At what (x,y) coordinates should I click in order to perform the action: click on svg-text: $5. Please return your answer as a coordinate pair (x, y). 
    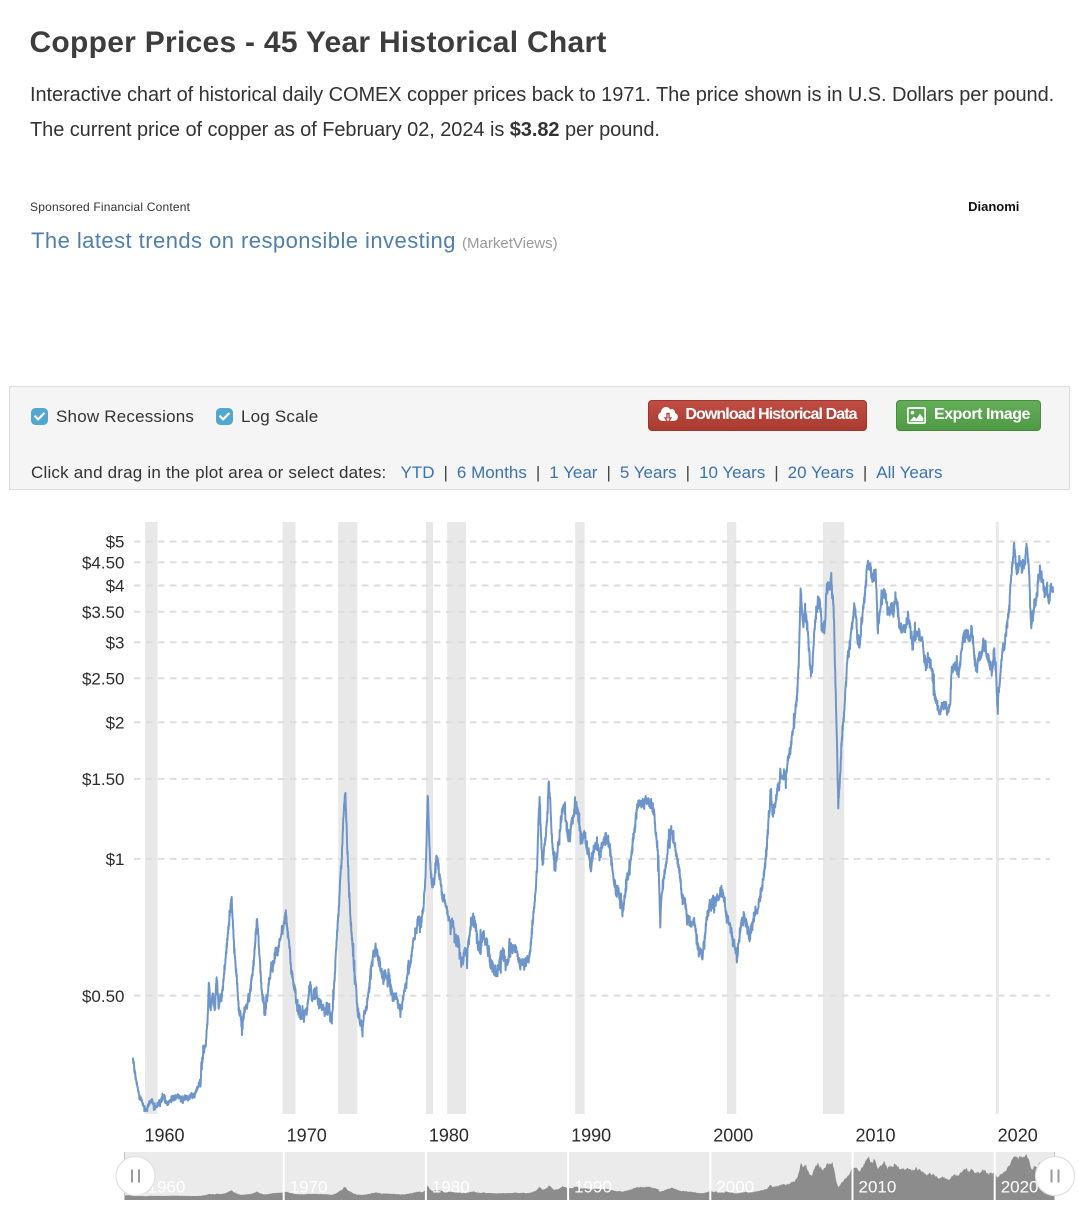
    Looking at the image, I should click on (115, 542).